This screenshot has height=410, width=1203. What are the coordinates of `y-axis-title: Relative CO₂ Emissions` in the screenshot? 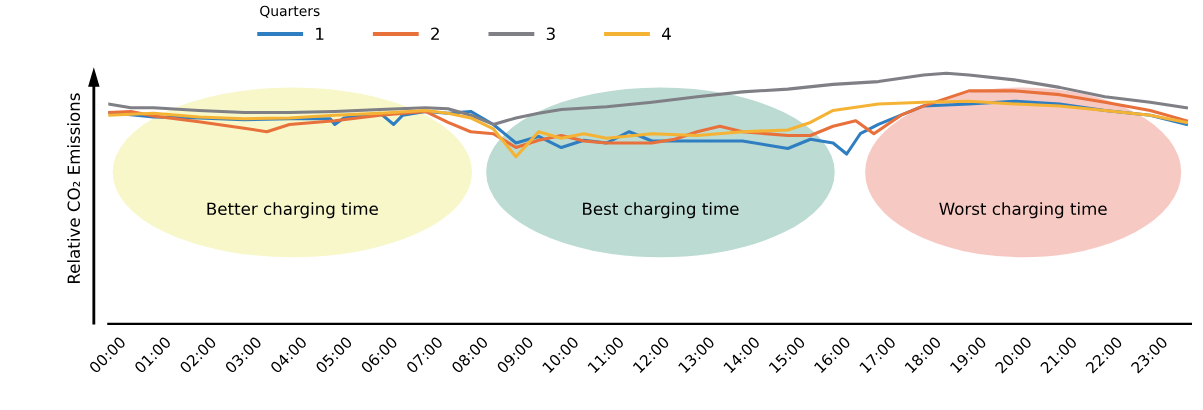 It's located at (74, 188).